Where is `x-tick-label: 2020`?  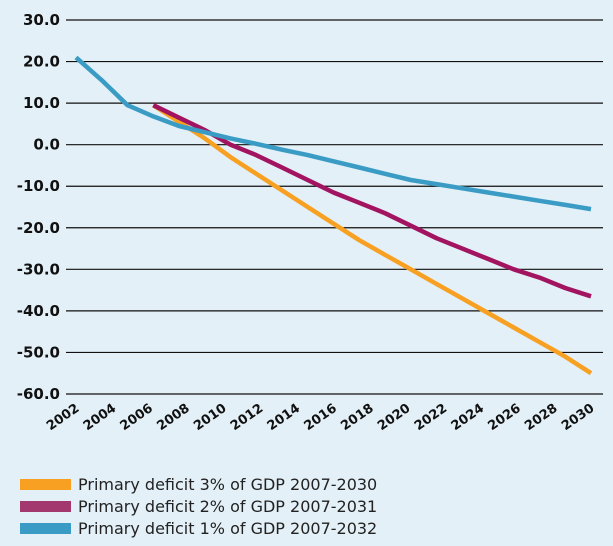 x-tick-label: 2020 is located at coordinates (394, 417).